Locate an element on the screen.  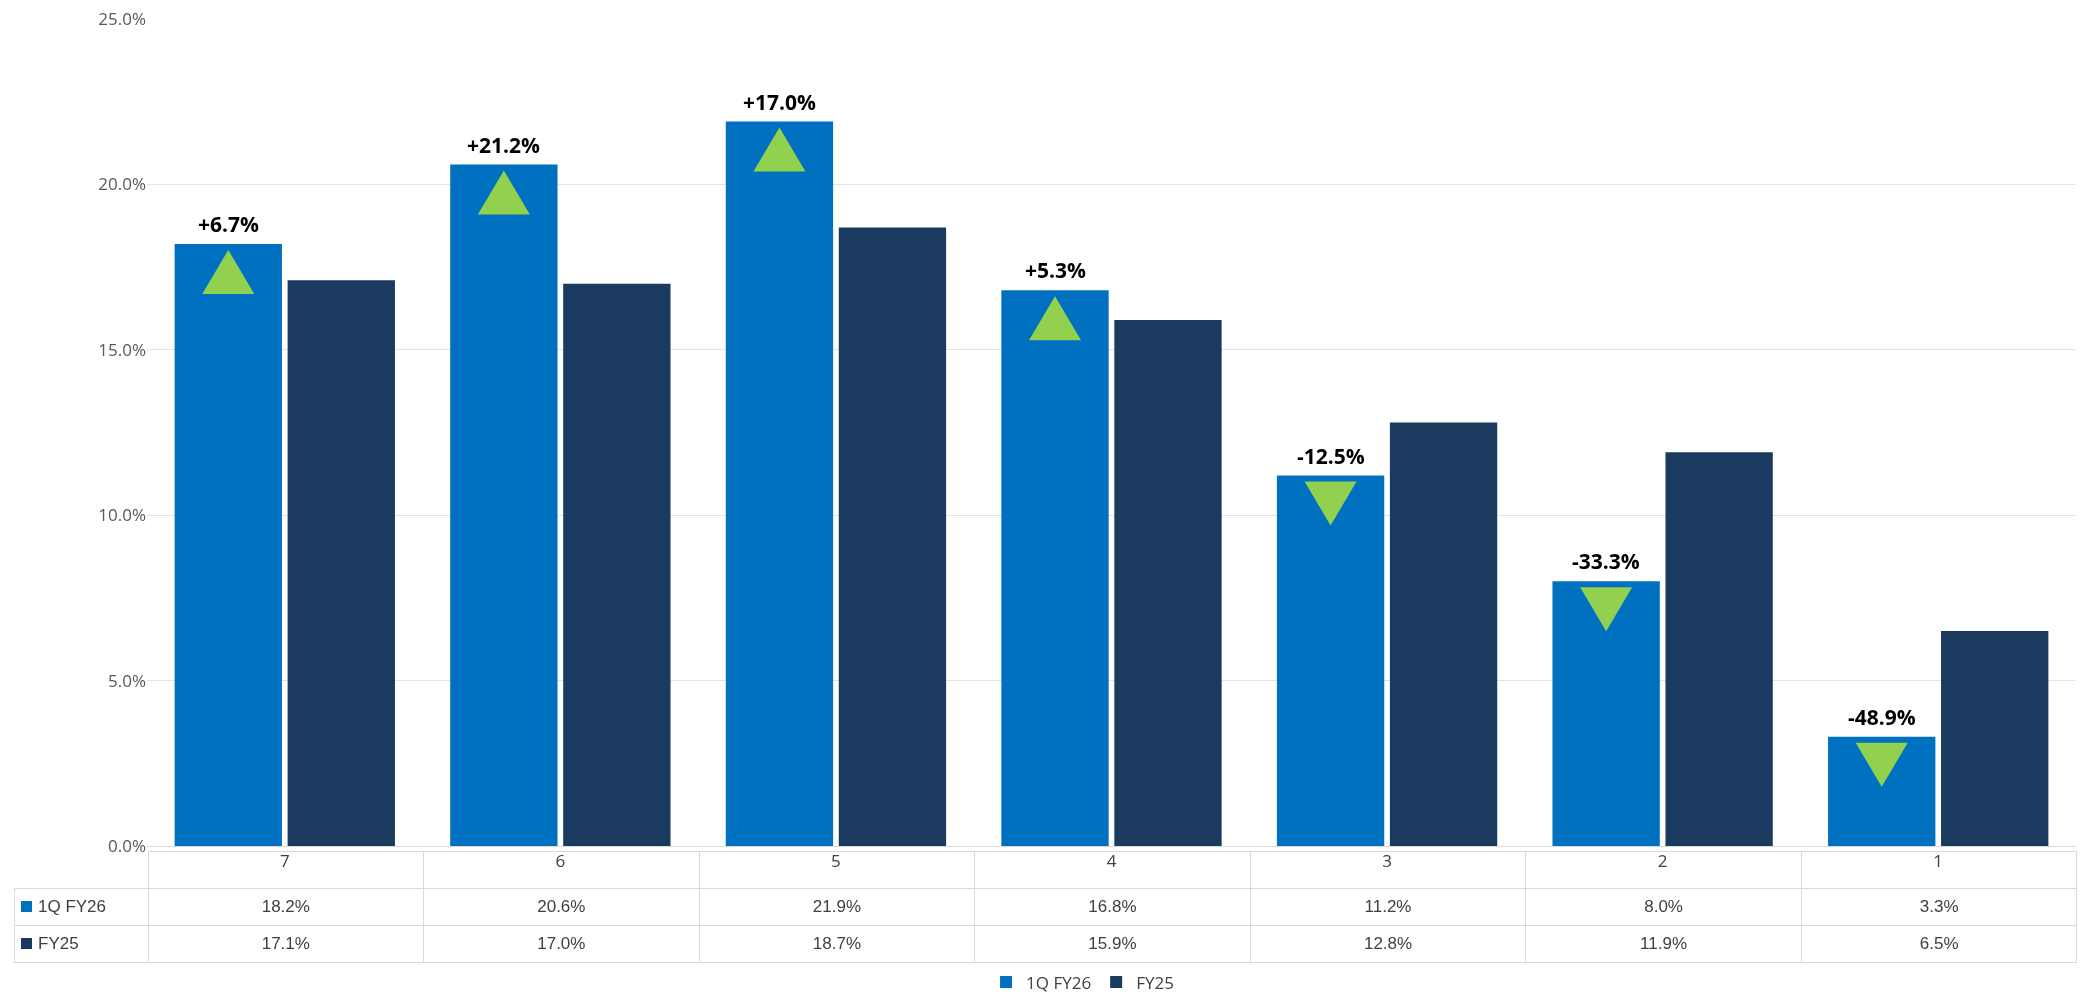
data-label: 16.8% is located at coordinates (1112, 907).